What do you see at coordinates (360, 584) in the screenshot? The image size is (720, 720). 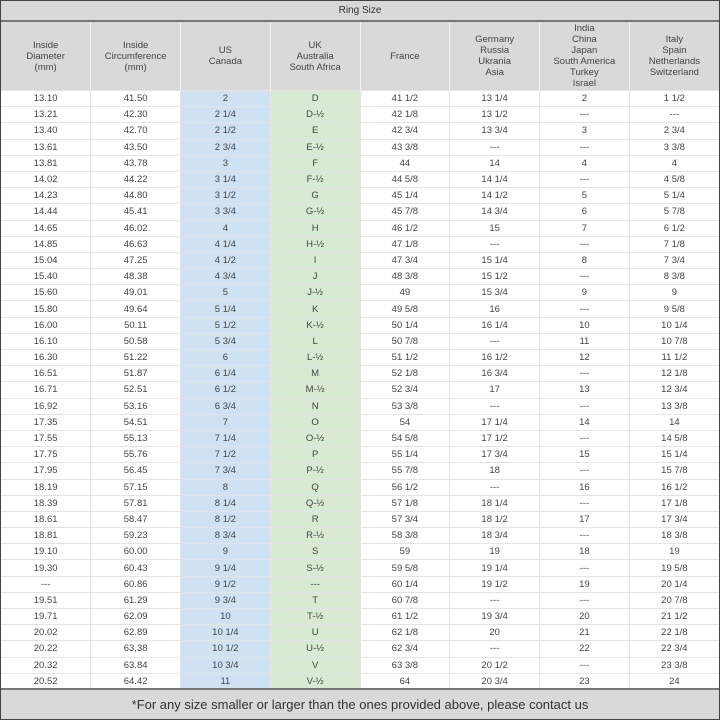 I see `table-row: --- 60.86 9 1/2 --- 60 1/4 19 1/2 19 20 1/4` at bounding box center [360, 584].